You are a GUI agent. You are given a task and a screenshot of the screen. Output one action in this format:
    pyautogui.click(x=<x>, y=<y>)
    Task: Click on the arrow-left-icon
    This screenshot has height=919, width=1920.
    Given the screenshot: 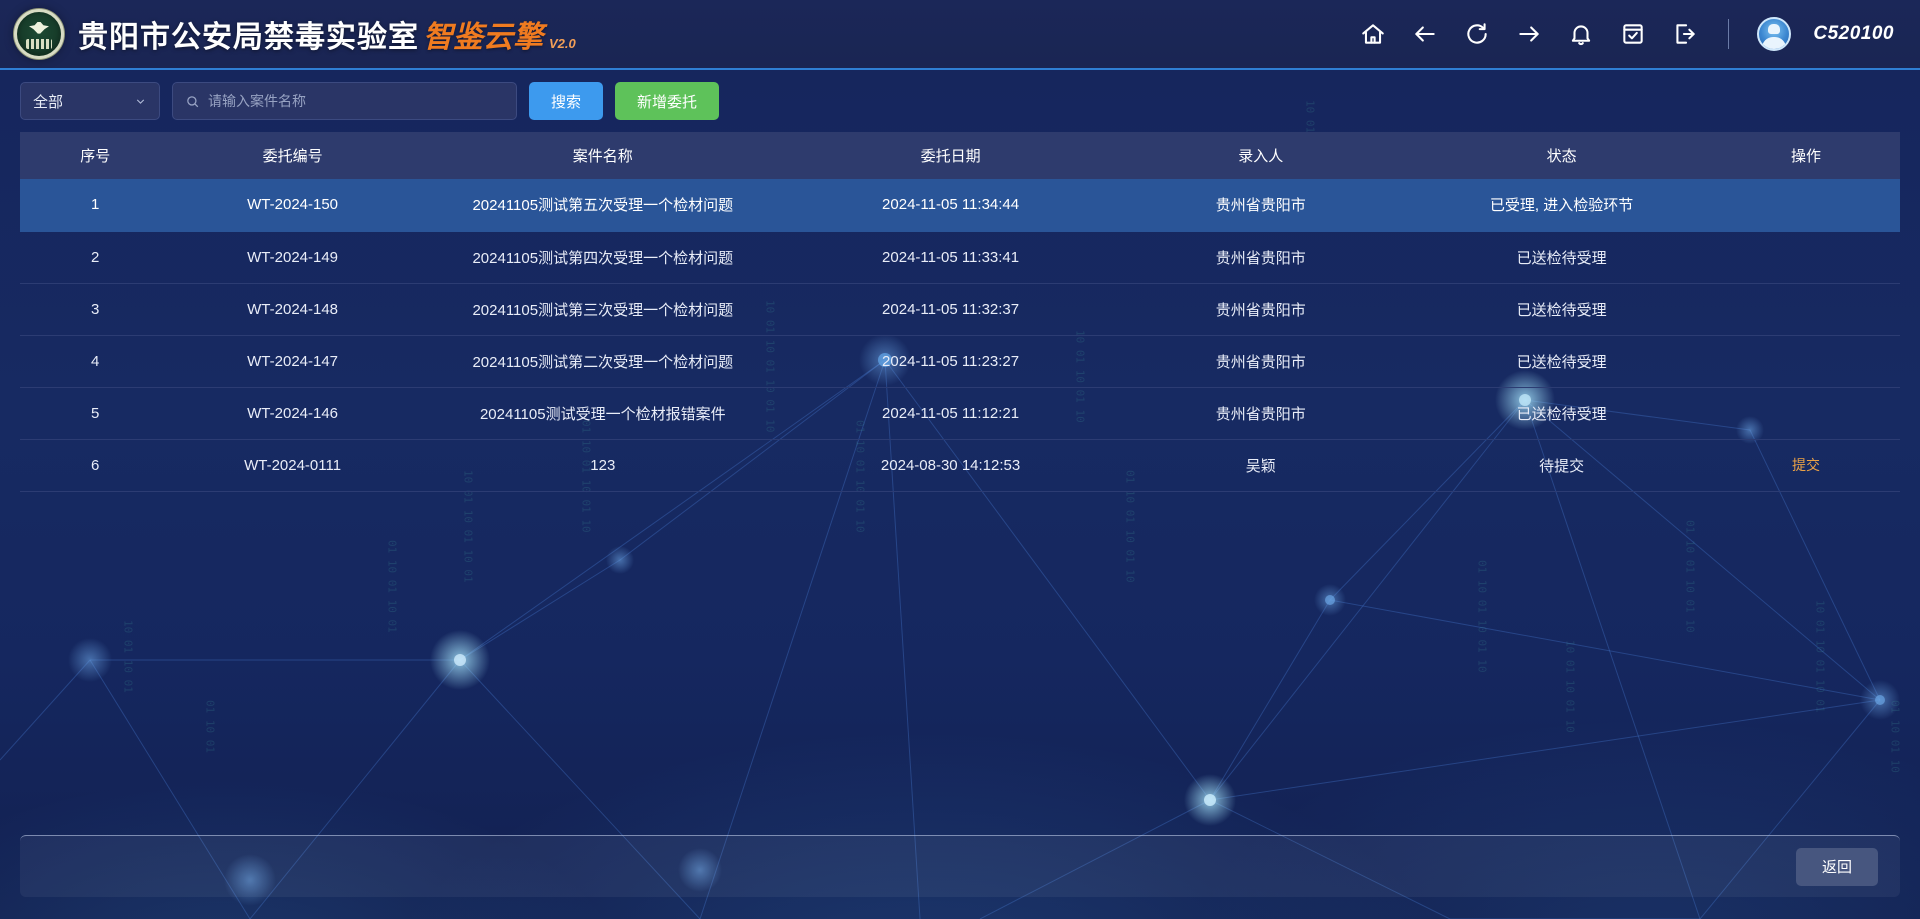 What is the action you would take?
    pyautogui.click(x=1425, y=34)
    